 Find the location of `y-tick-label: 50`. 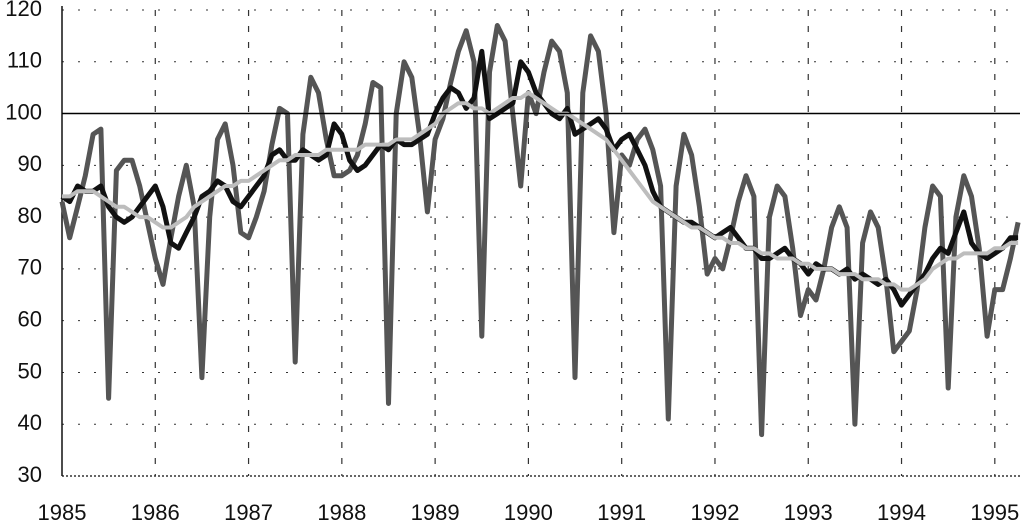

y-tick-label: 50 is located at coordinates (30, 370).